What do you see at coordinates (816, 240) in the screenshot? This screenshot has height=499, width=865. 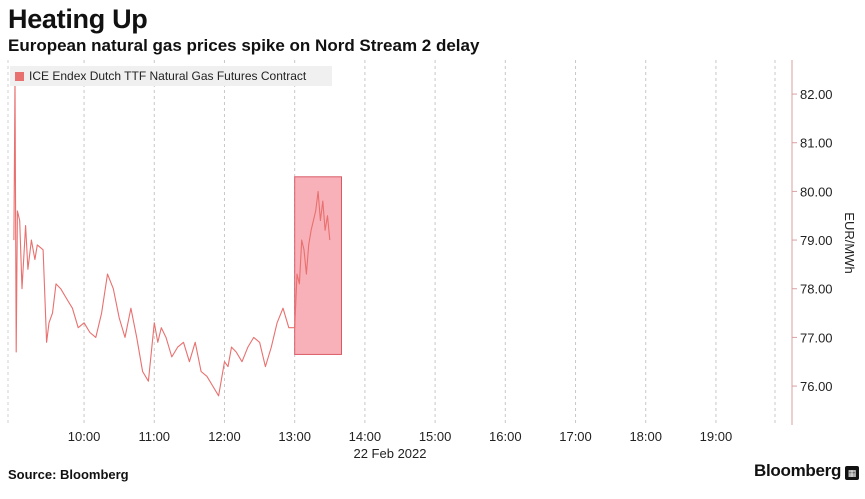 I see `y-tick-label: 79.00` at bounding box center [816, 240].